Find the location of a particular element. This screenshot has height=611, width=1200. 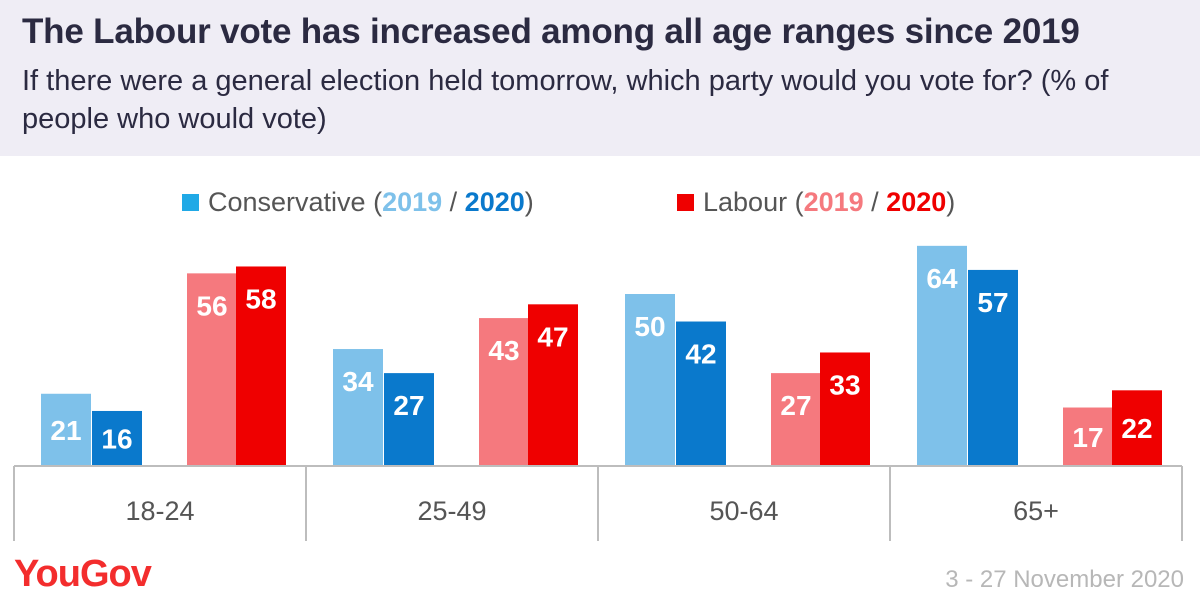

bar-50-64-labour-2020 is located at coordinates (845, 409).